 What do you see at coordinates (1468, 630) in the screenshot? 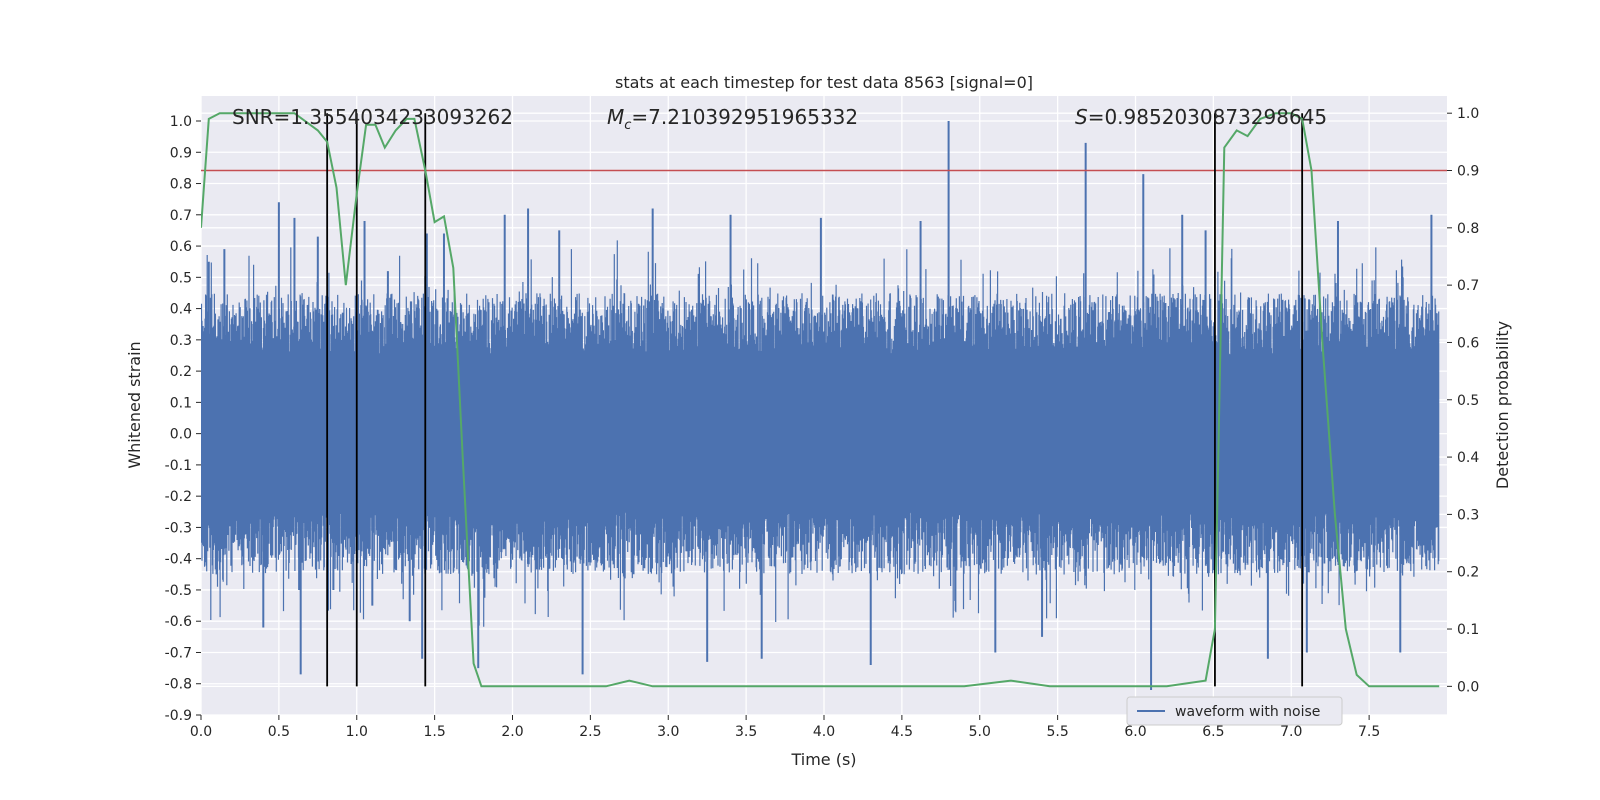
I see `y-right-tick-label: 0.1` at bounding box center [1468, 630].